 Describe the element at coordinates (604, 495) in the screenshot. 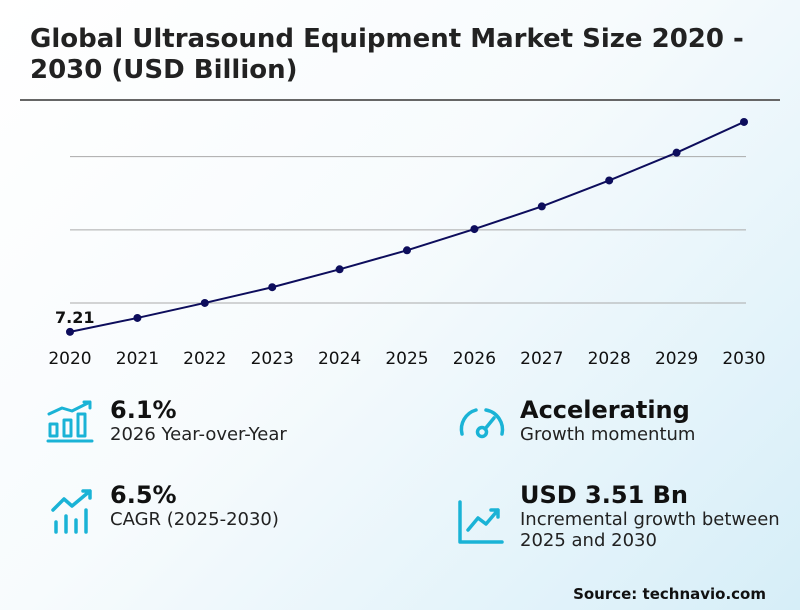

I see `stat-incremental-value: USD 3.51 Bn` at that location.